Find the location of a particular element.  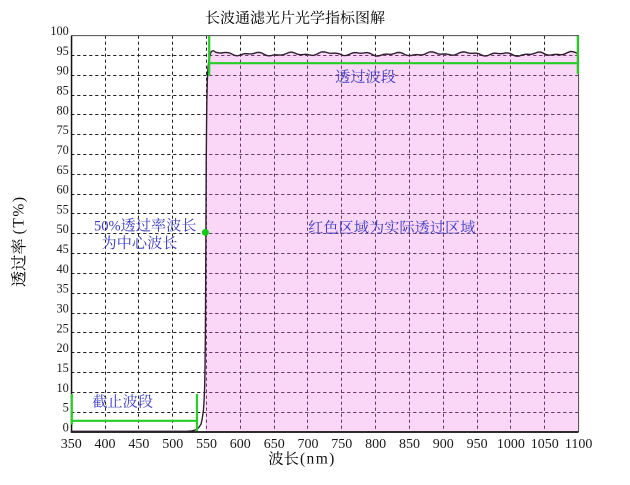

svg-text: (nm) is located at coordinates (318, 459).